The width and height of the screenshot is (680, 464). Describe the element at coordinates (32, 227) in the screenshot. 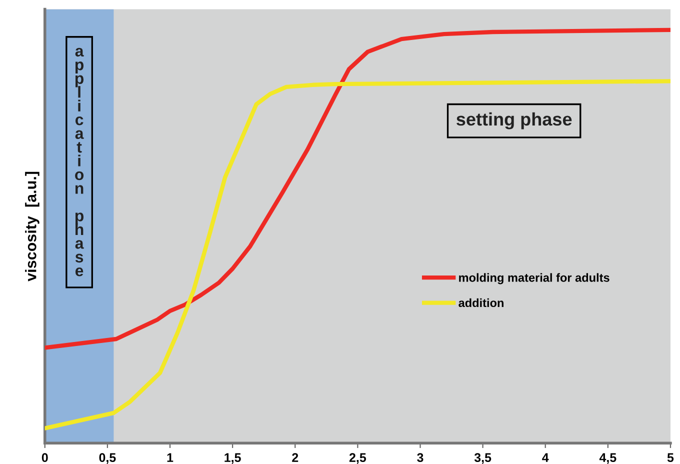

I see `y-axis-title: viscosity [a.u.]` at that location.